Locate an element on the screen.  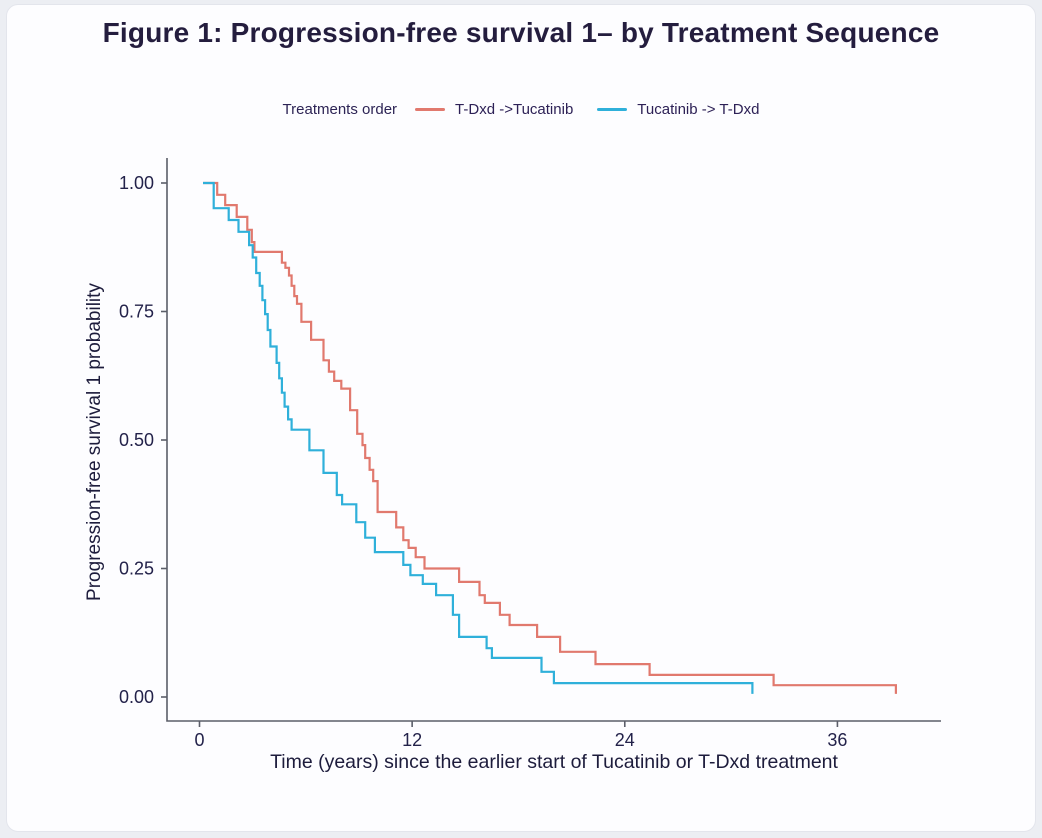
legend-item-0: T-Dxd ->Tucatinib is located at coordinates (494, 109).